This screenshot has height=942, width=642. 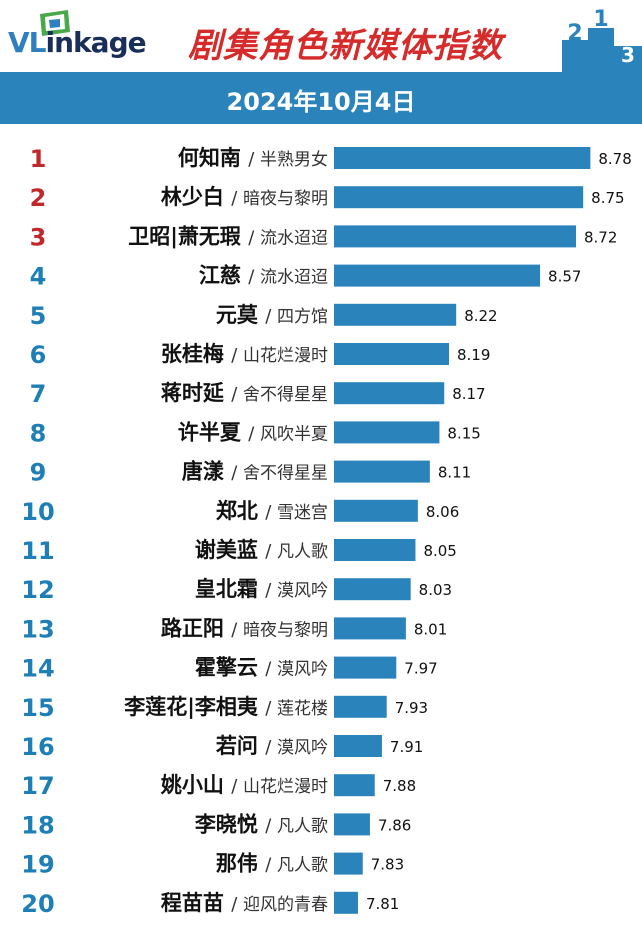 What do you see at coordinates (321, 98) in the screenshot?
I see `date-band: 2024年10月4日` at bounding box center [321, 98].